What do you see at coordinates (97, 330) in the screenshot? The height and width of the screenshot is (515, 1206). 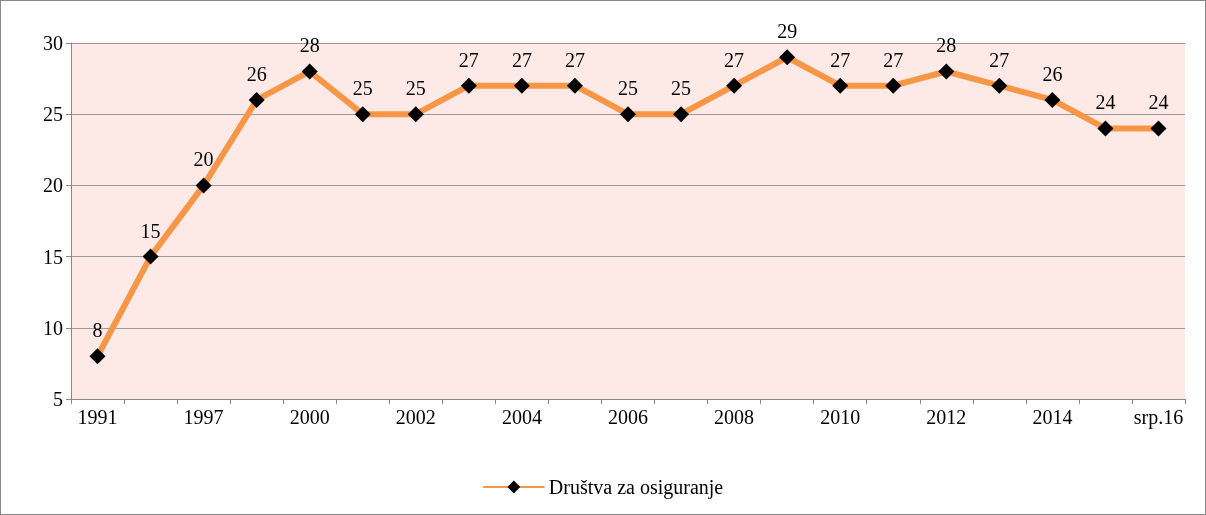 I see `data-label: 8` at bounding box center [97, 330].